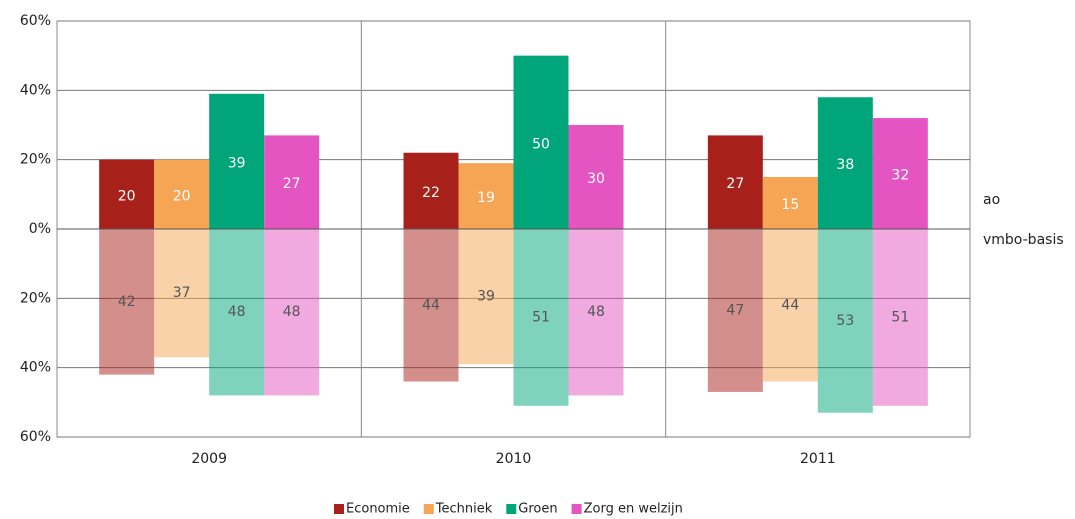 The width and height of the screenshot is (1075, 519). What do you see at coordinates (1023, 240) in the screenshot?
I see `lower-label: vmbo-basis` at bounding box center [1023, 240].